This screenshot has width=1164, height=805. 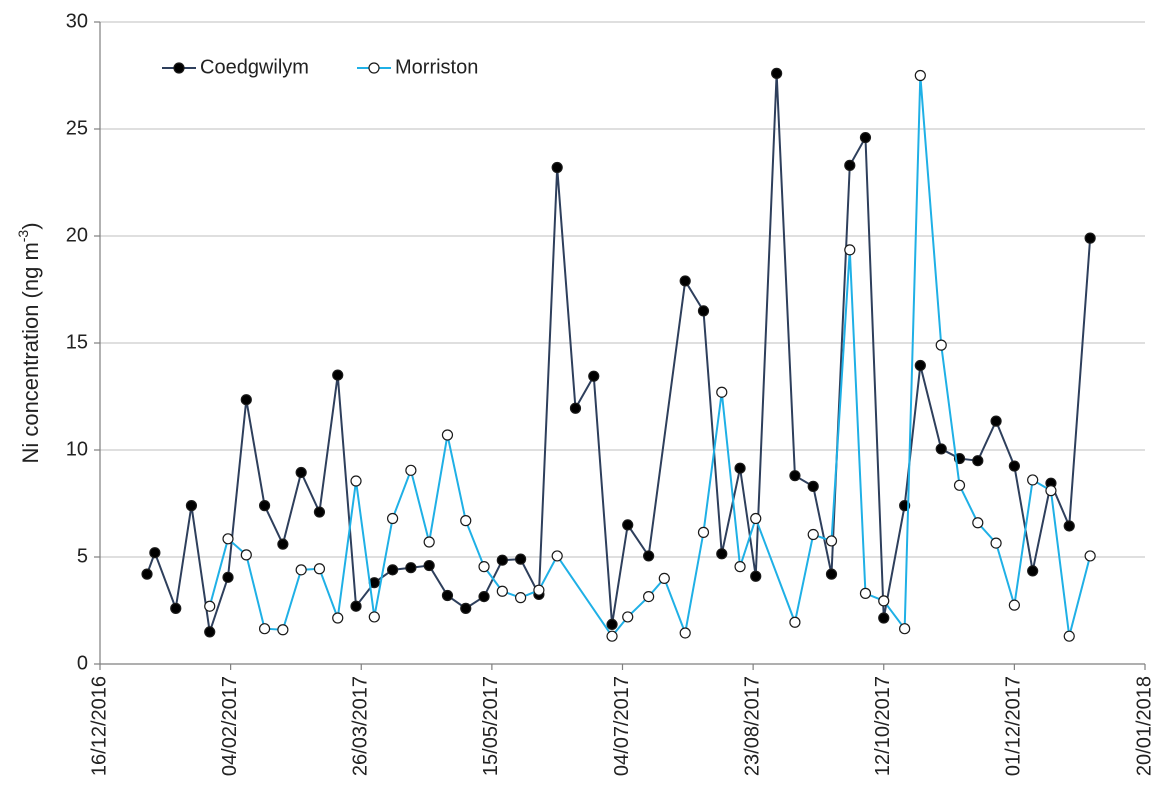 I want to click on y-axis-label: Ni concentration (ng m-3), so click(x=29, y=342).